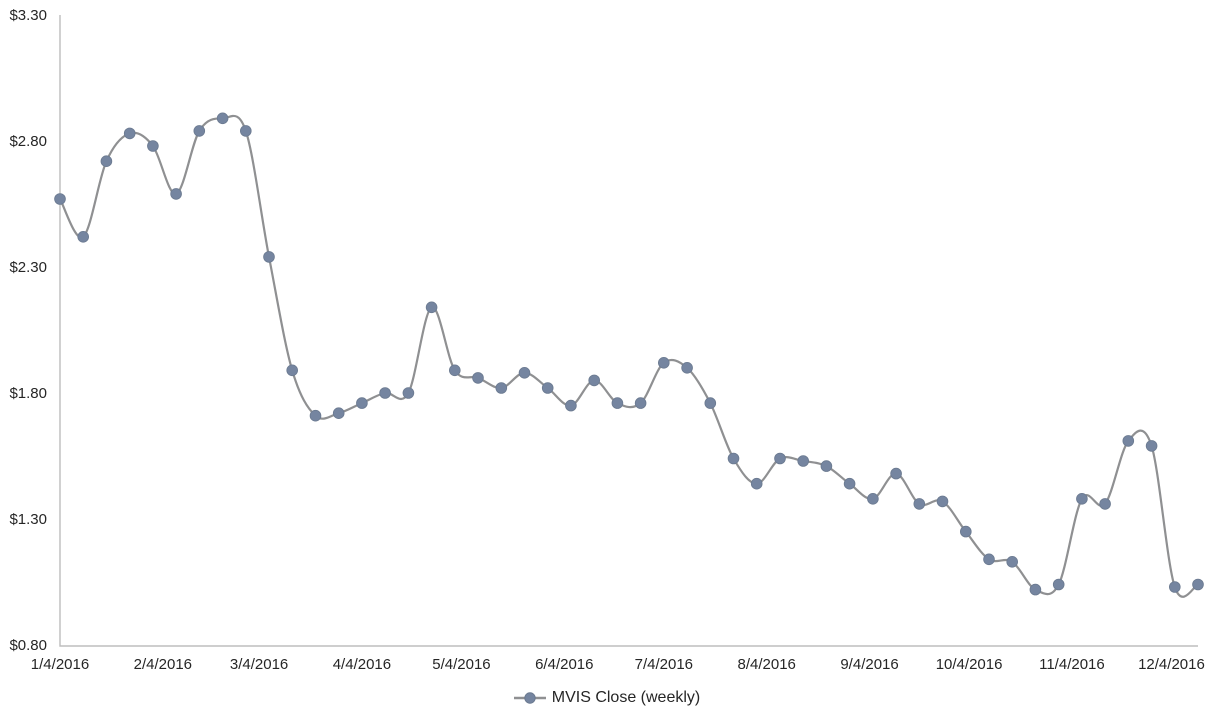 The height and width of the screenshot is (727, 1213). What do you see at coordinates (869, 664) in the screenshot?
I see `x-tick-label: 9/4/2016` at bounding box center [869, 664].